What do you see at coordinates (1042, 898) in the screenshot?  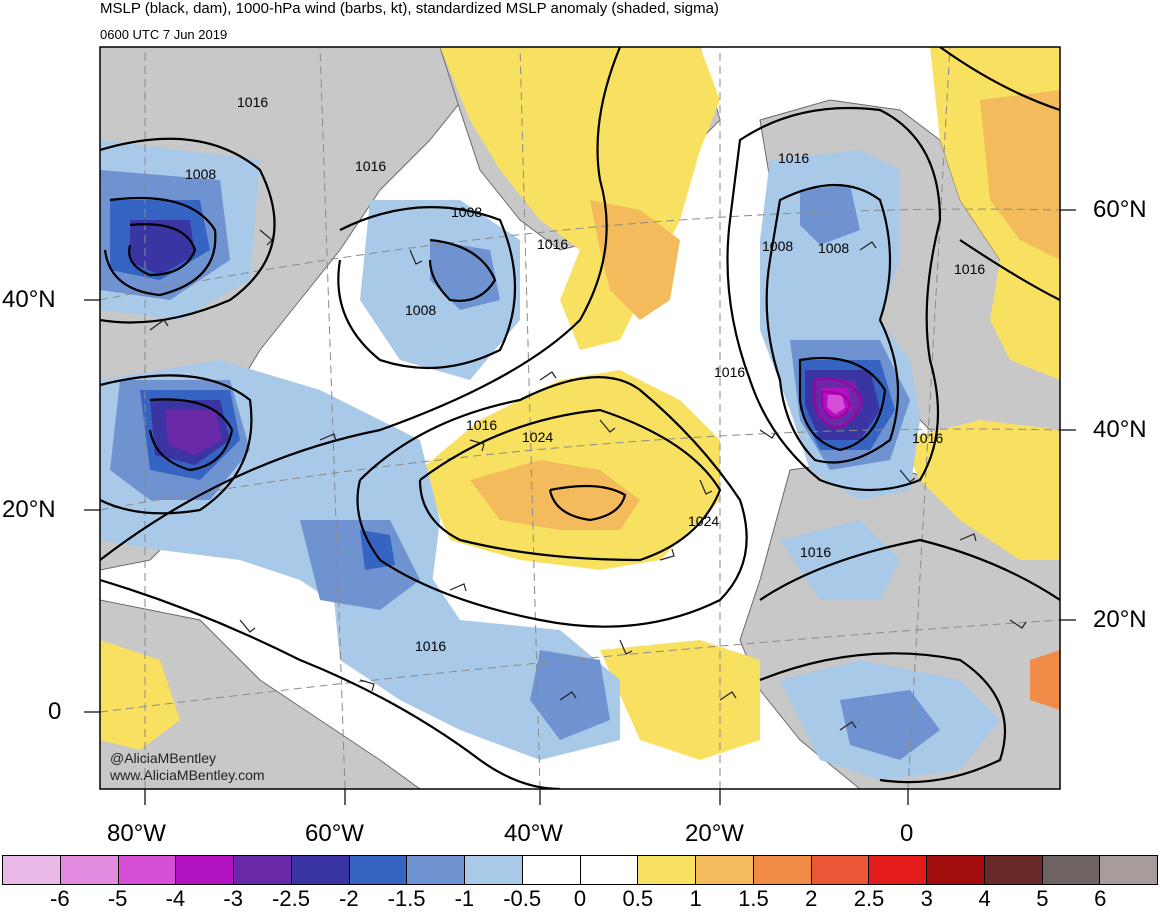 I see `colorbar-label: 5` at bounding box center [1042, 898].